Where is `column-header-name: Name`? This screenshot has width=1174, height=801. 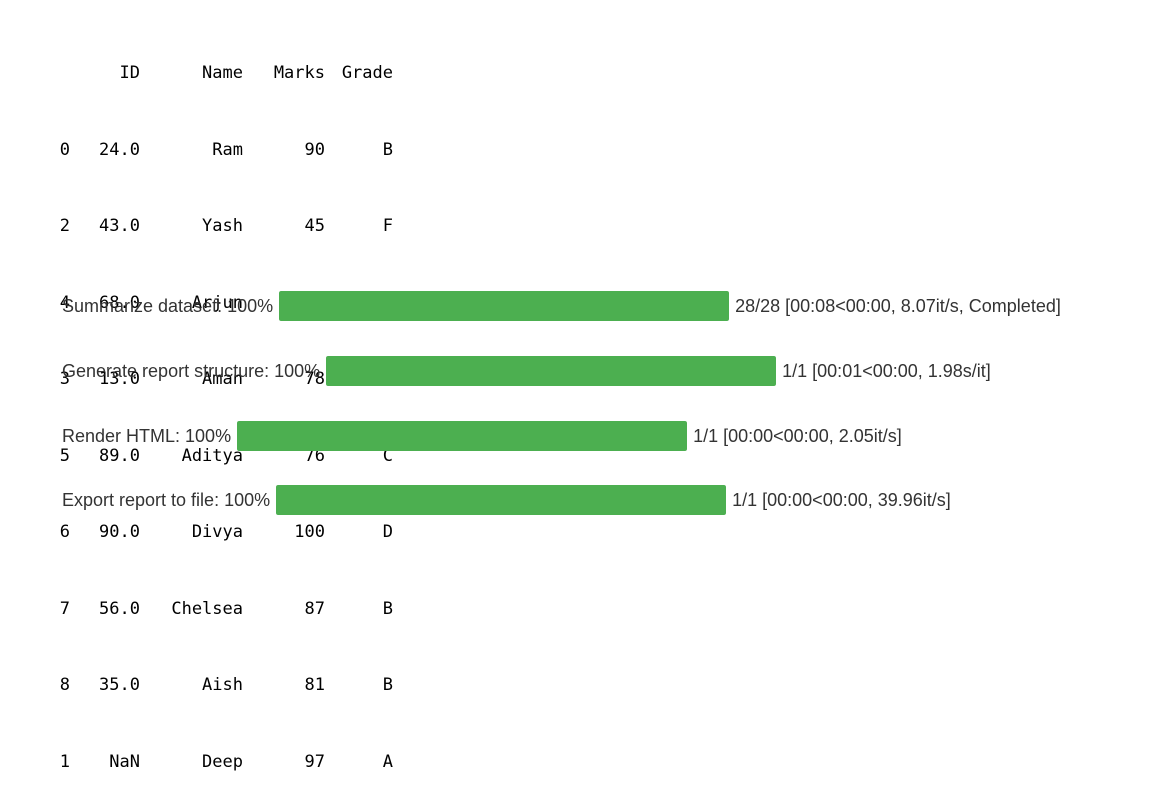 column-header-name: Name is located at coordinates (222, 73).